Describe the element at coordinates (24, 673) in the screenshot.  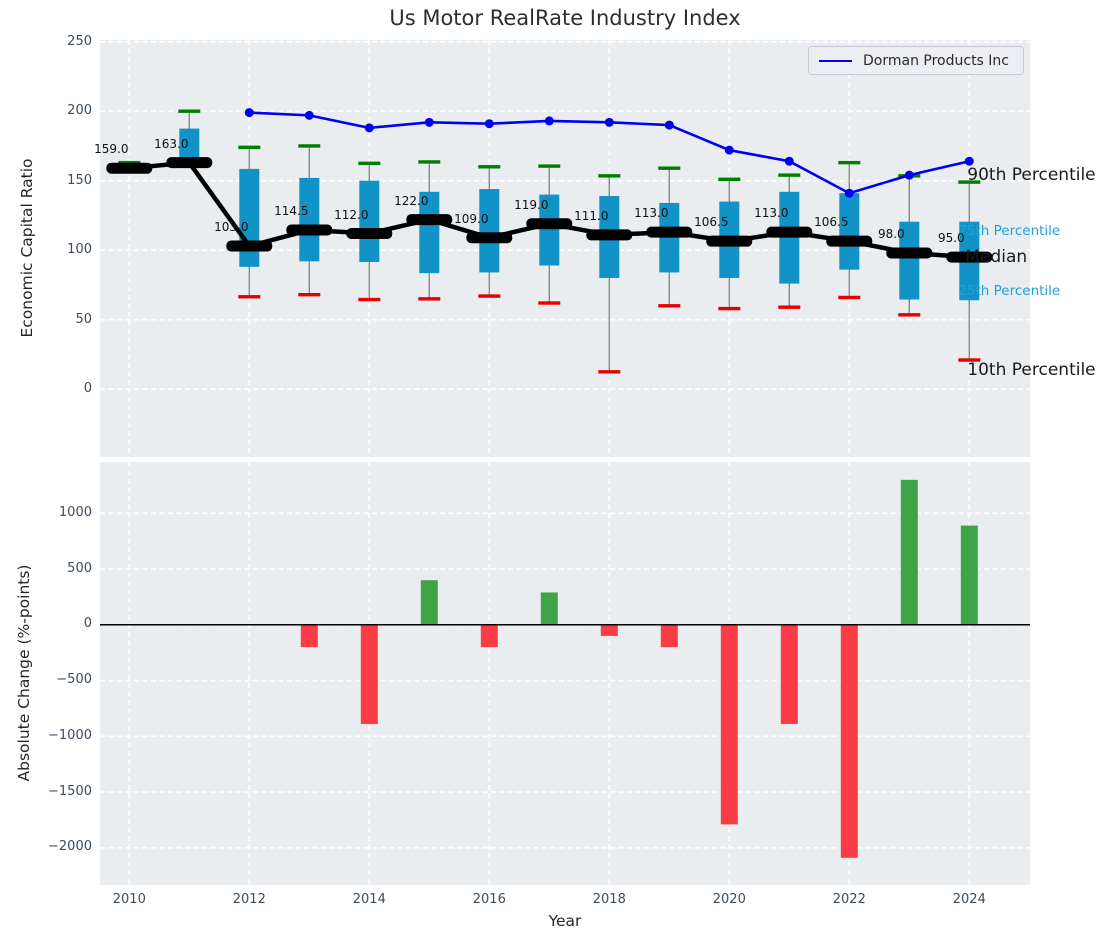
I see `bottom-y-axis-label: Absolute Change (%-points)` at that location.